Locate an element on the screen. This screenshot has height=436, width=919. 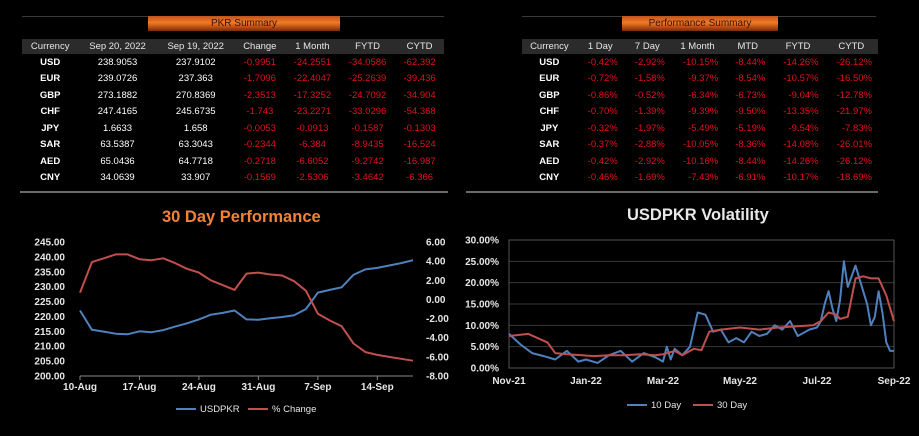
table-cell: -6.91% is located at coordinates (750, 178).